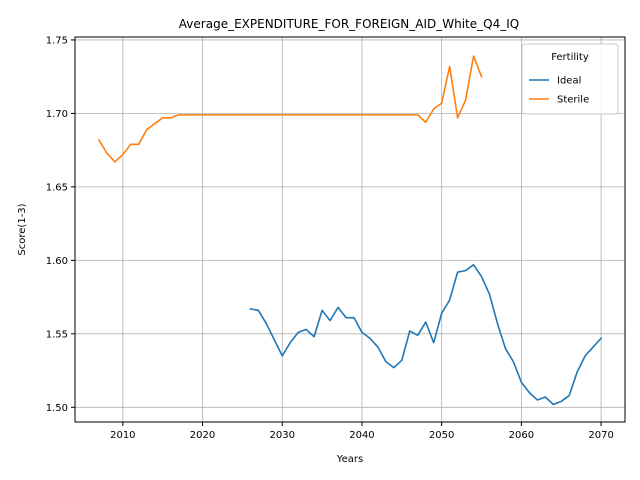 Image resolution: width=640 pixels, height=480 pixels. I want to click on y-tick-label: 1.70, so click(57, 114).